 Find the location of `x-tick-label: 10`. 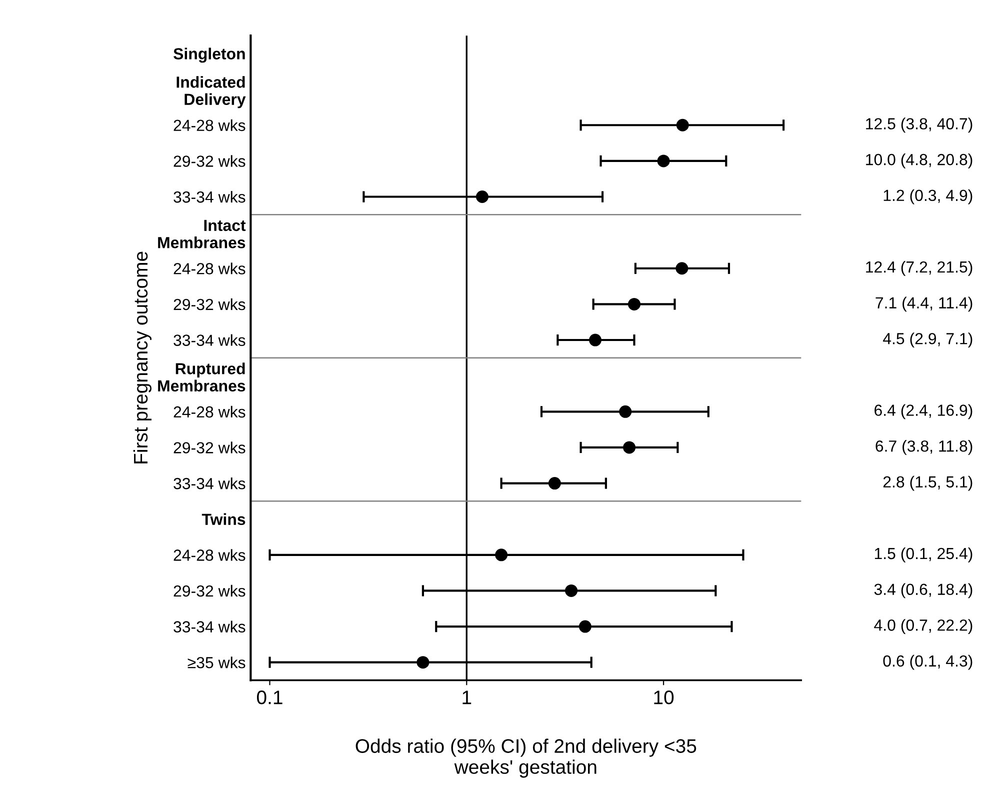

x-tick-label: 10 is located at coordinates (664, 697).